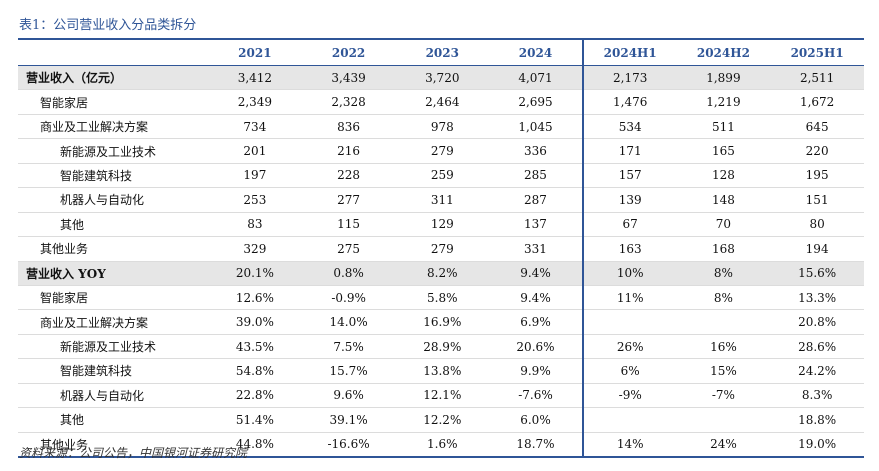 The width and height of the screenshot is (879, 471). Describe the element at coordinates (255, 371) in the screenshot. I see `table-cell: 54.8%` at that location.